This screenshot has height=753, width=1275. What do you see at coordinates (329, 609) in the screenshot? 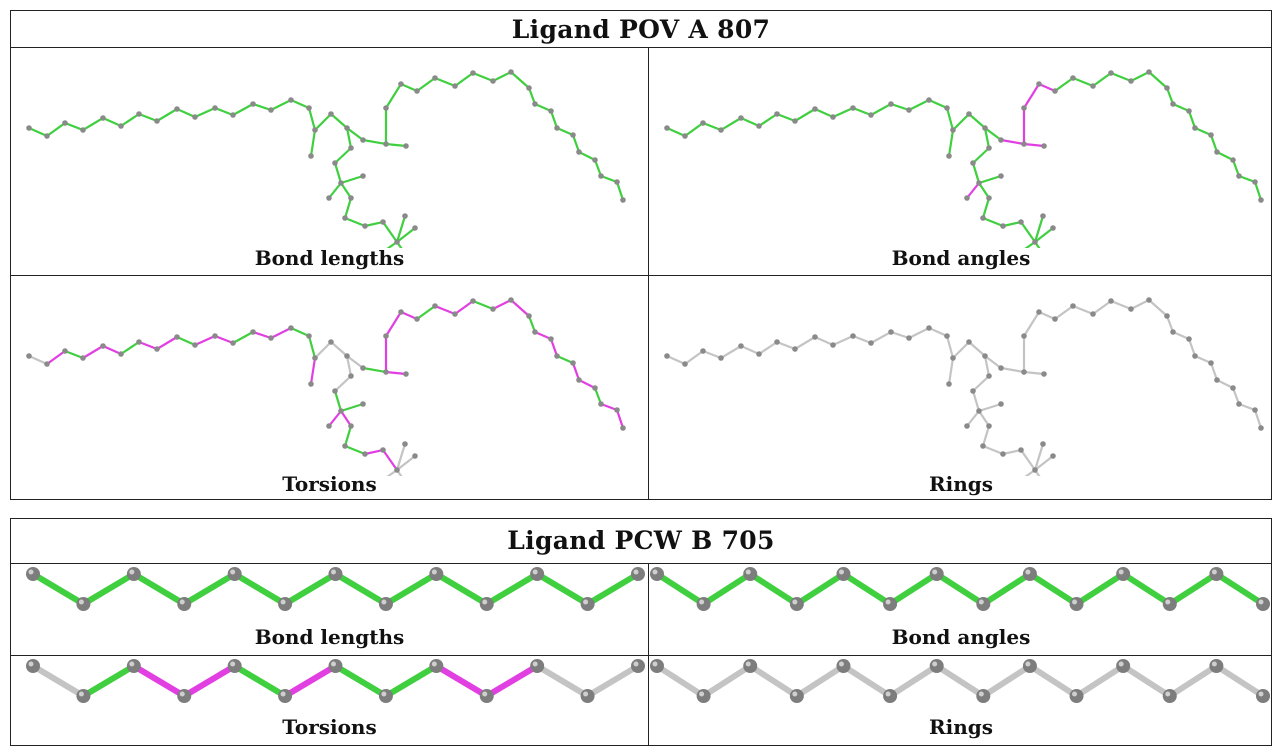
I see `panel-bond-lengths: Bond lengths` at bounding box center [329, 609].